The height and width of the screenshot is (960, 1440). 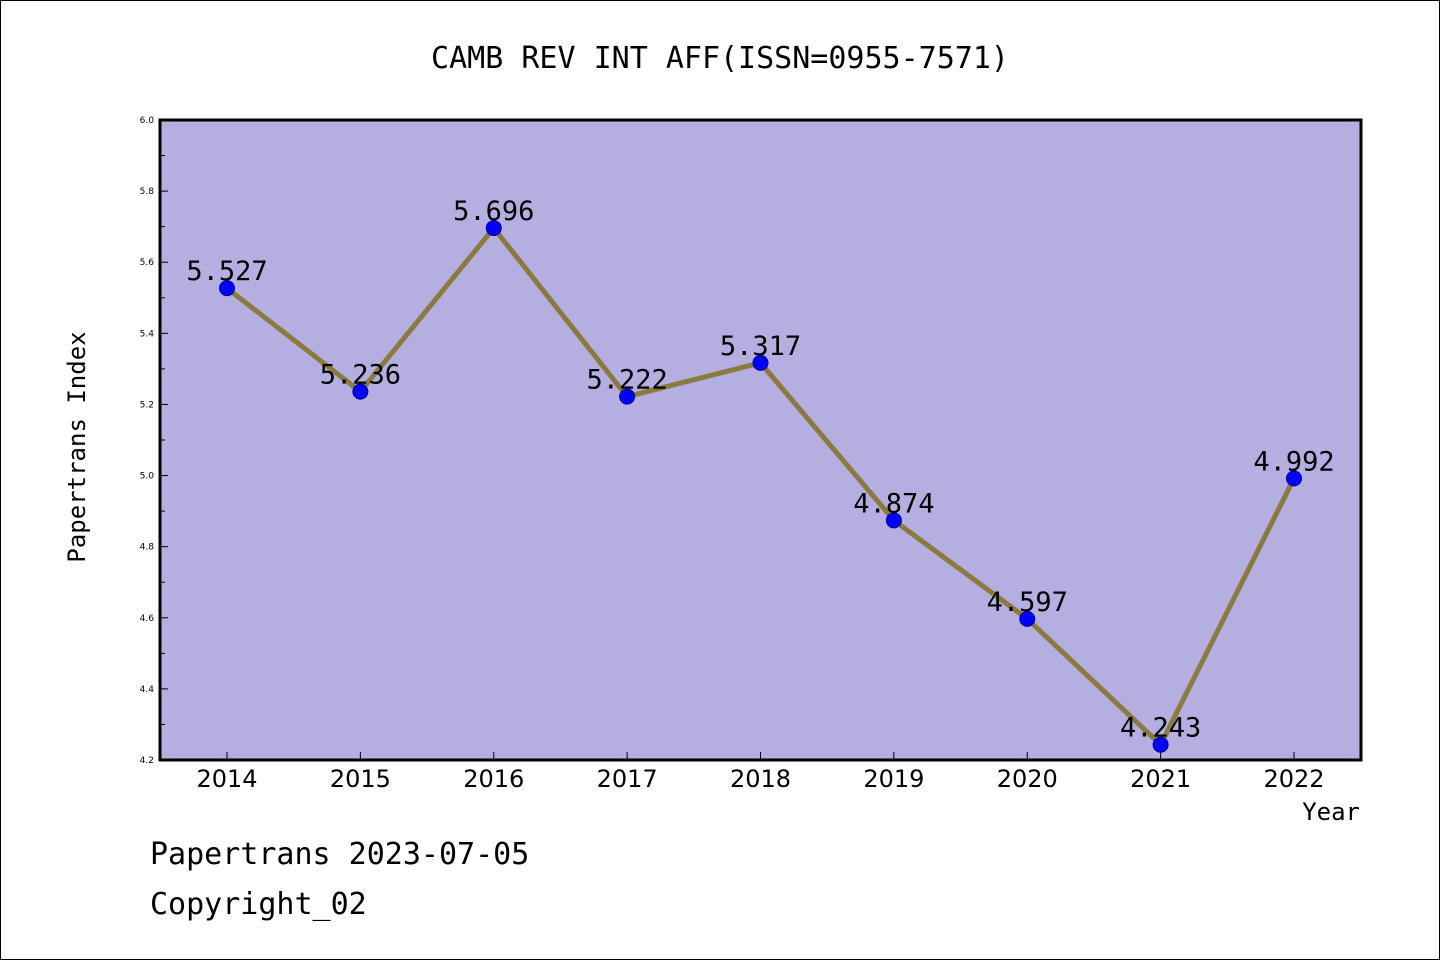 What do you see at coordinates (147, 263) in the screenshot?
I see `y-tick-label: 5.6` at bounding box center [147, 263].